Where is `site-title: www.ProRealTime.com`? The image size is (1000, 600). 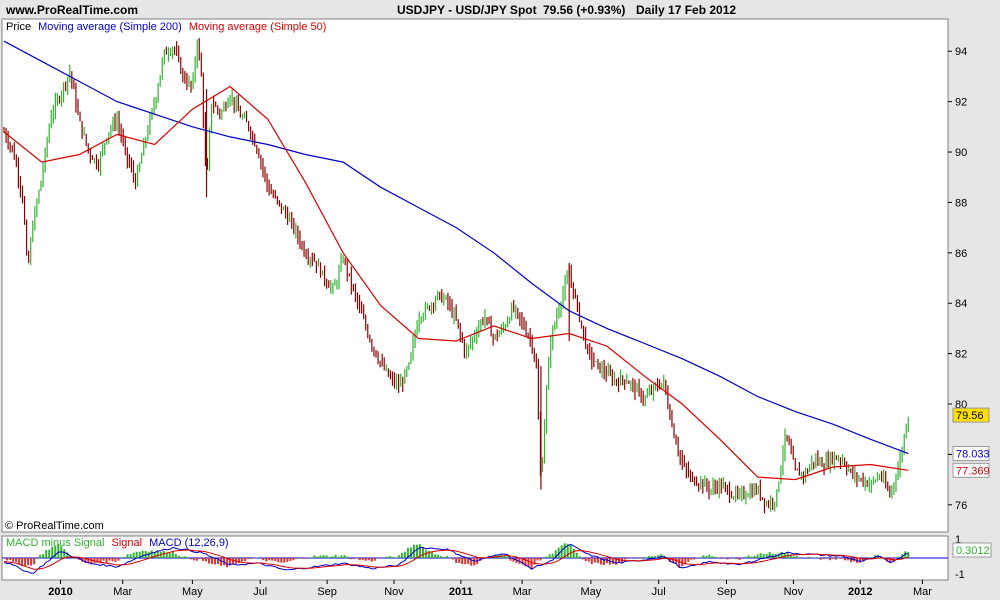 site-title: www.ProRealTime.com is located at coordinates (72, 10).